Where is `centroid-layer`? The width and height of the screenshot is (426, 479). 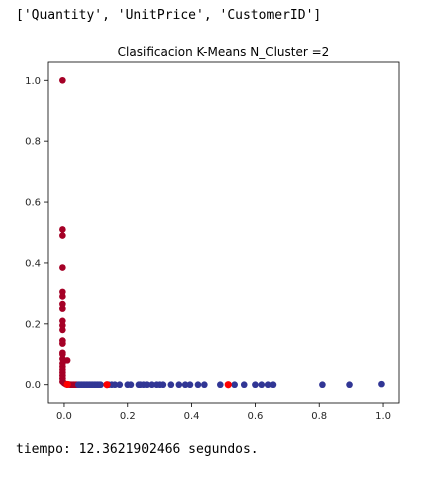
centroid-layer is located at coordinates (147, 384).